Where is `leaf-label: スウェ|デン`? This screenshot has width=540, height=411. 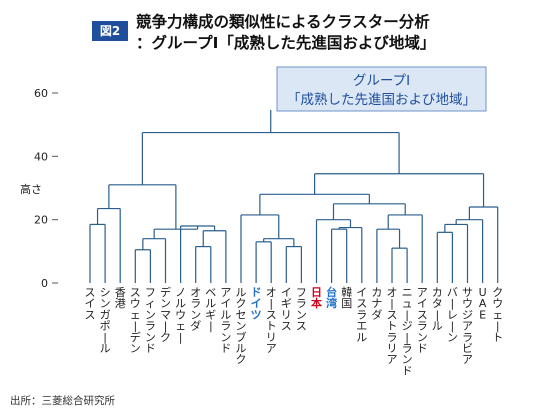
leaf-label: スウェ|デン is located at coordinates (135, 320).